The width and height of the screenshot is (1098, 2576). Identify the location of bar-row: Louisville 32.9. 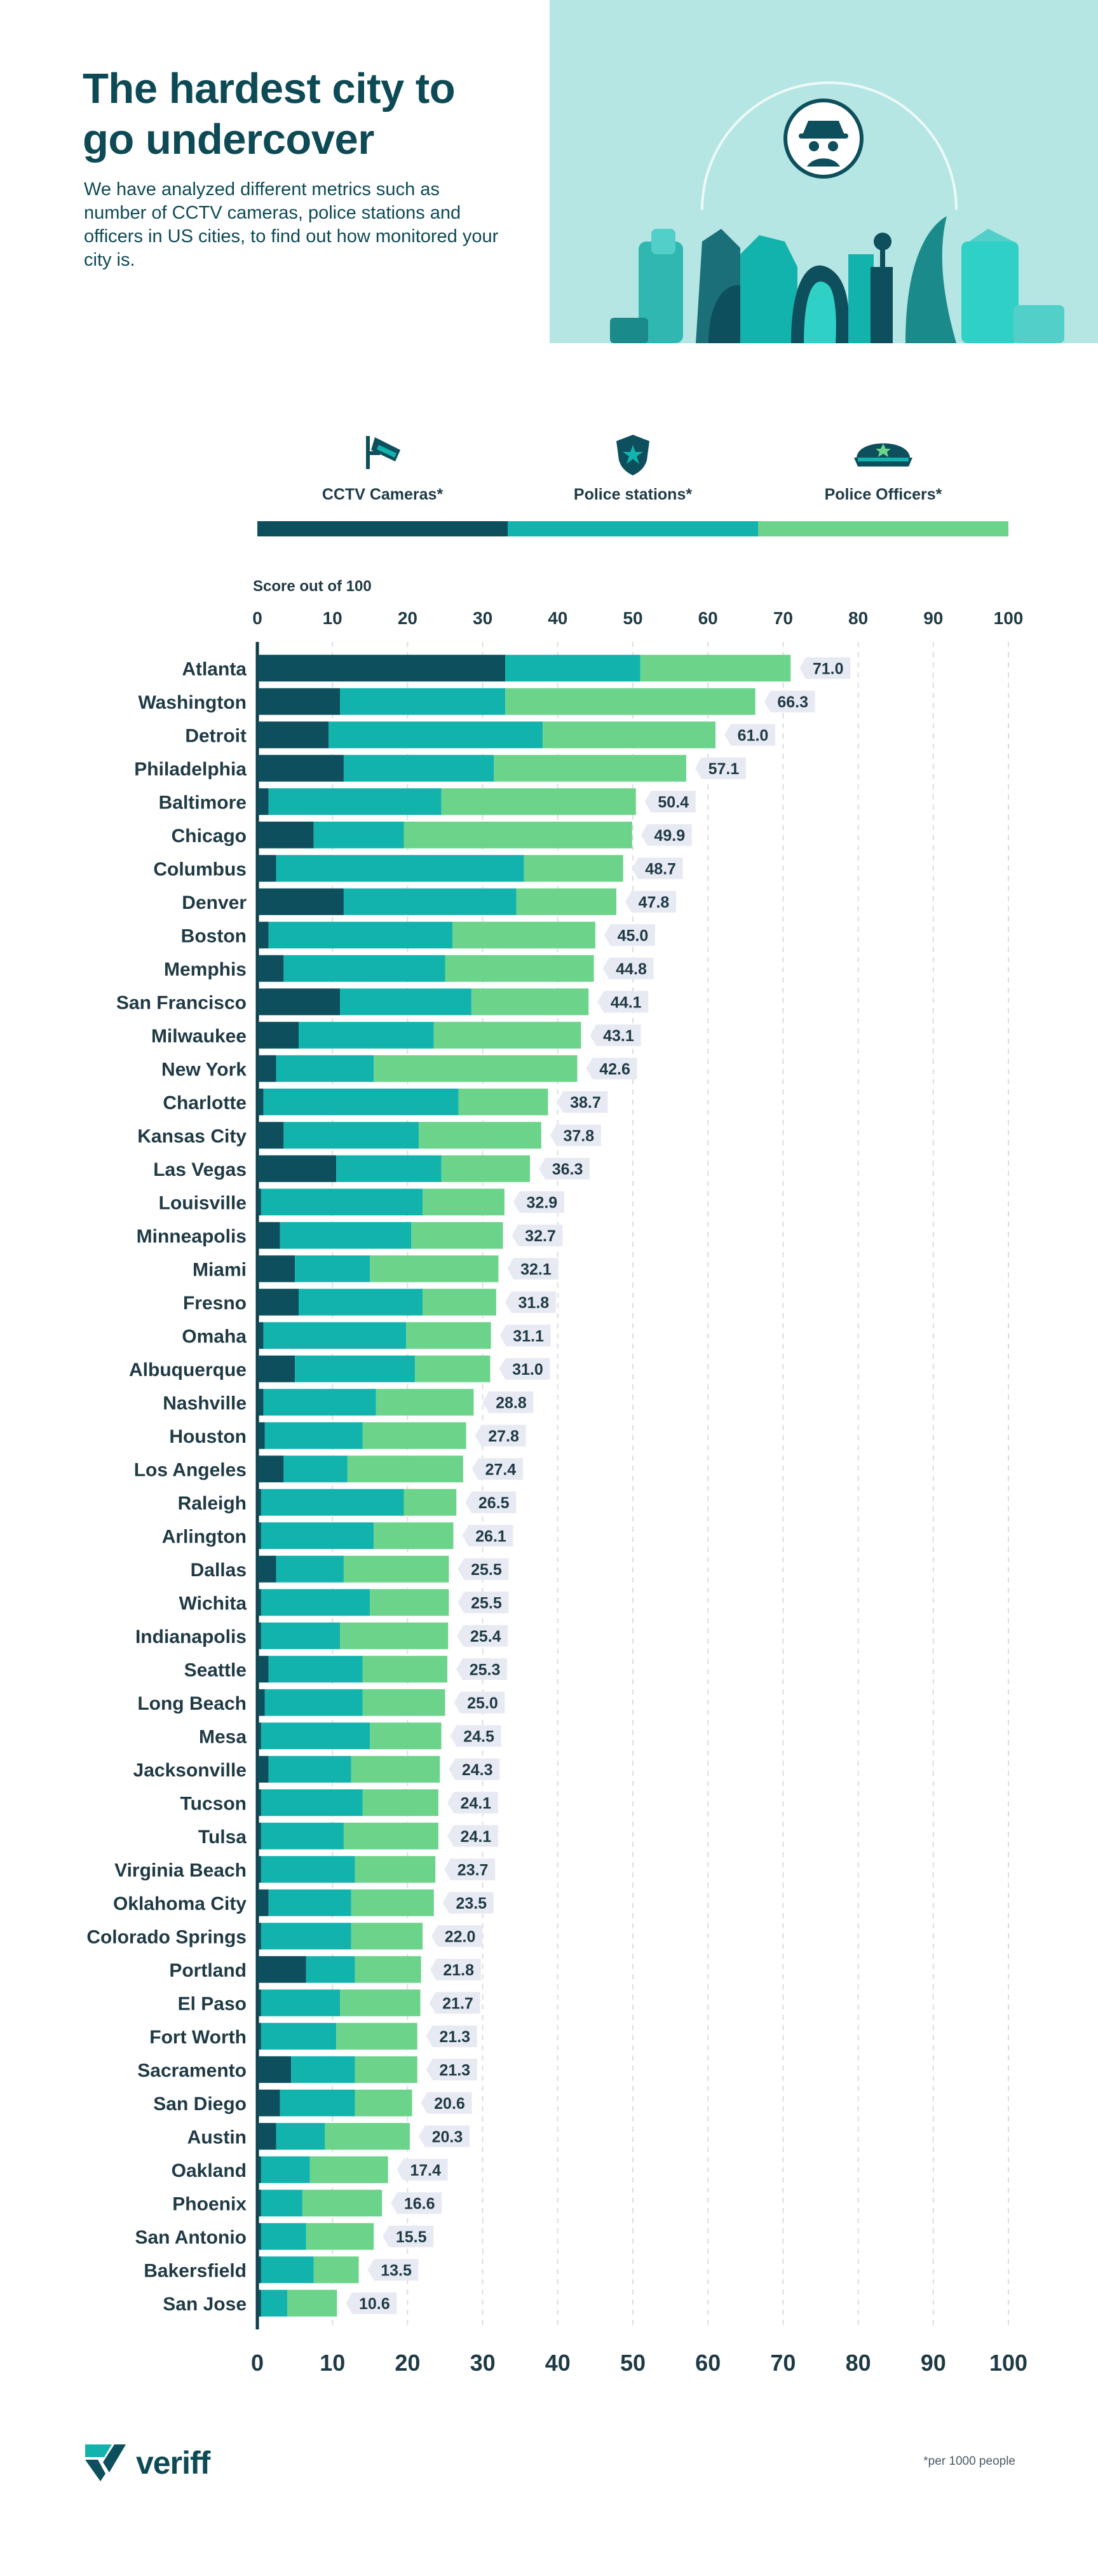
(361, 1202).